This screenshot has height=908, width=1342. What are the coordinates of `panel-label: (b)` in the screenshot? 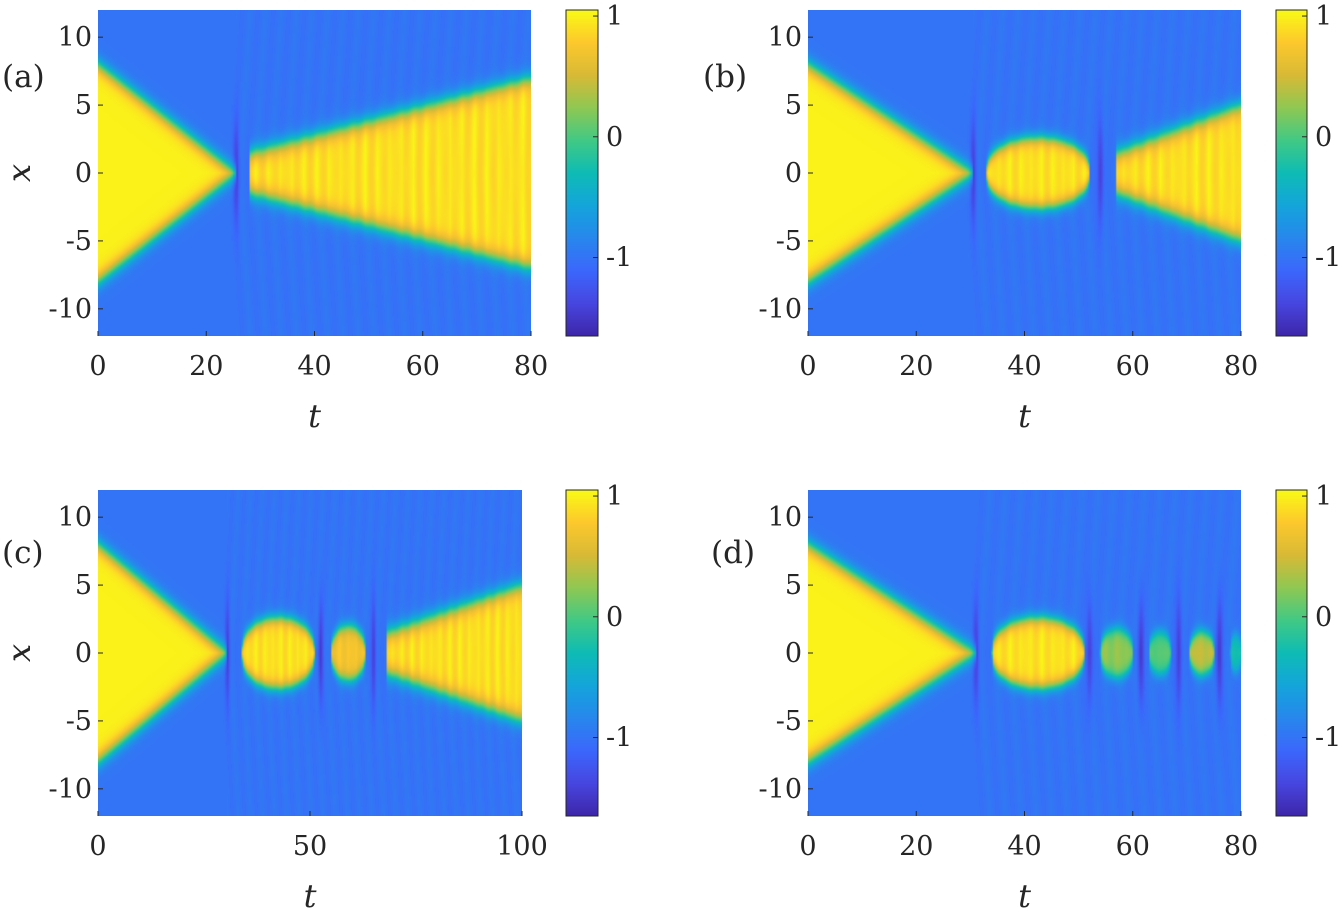 It's located at (725, 77).